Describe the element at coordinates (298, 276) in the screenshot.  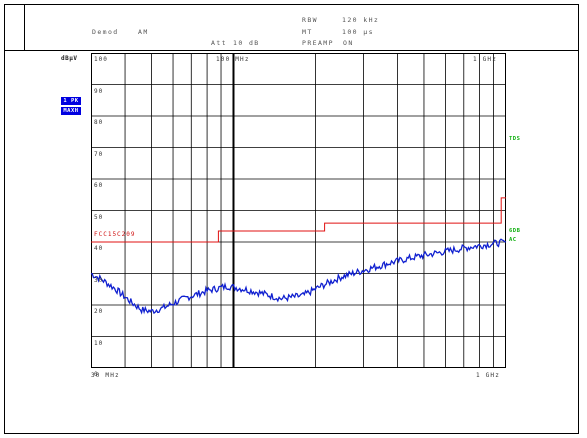
I see `measurement-trace` at that location.